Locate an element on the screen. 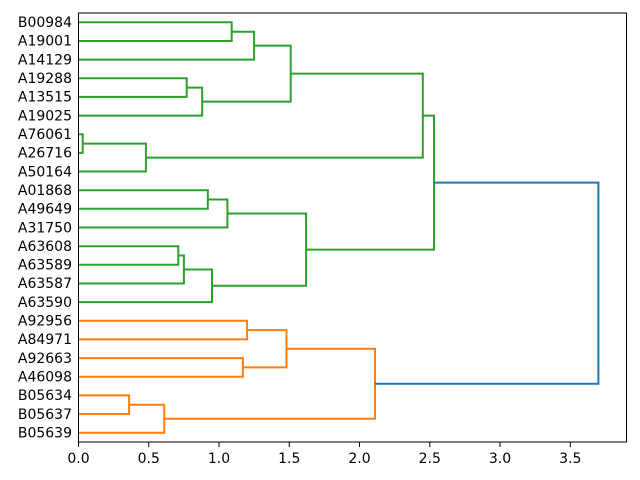  x-tick-label: 0.5 is located at coordinates (149, 459).